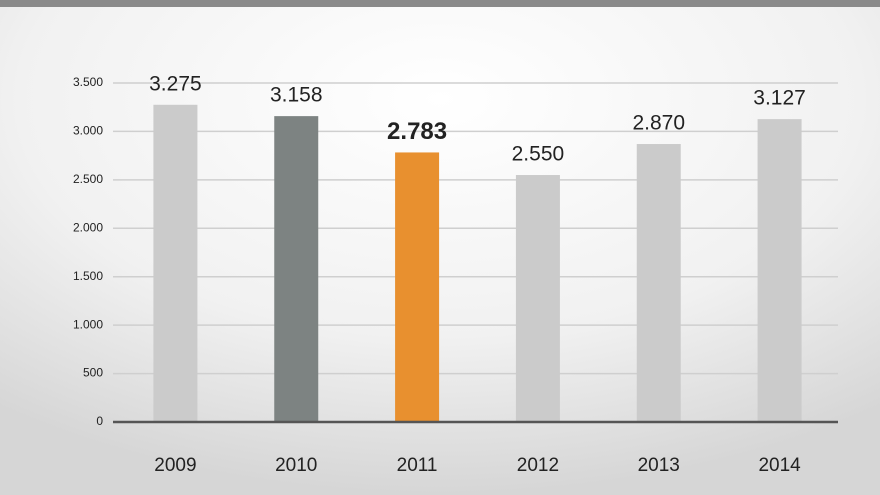 Image resolution: width=880 pixels, height=495 pixels. I want to click on top-band, so click(440, 3).